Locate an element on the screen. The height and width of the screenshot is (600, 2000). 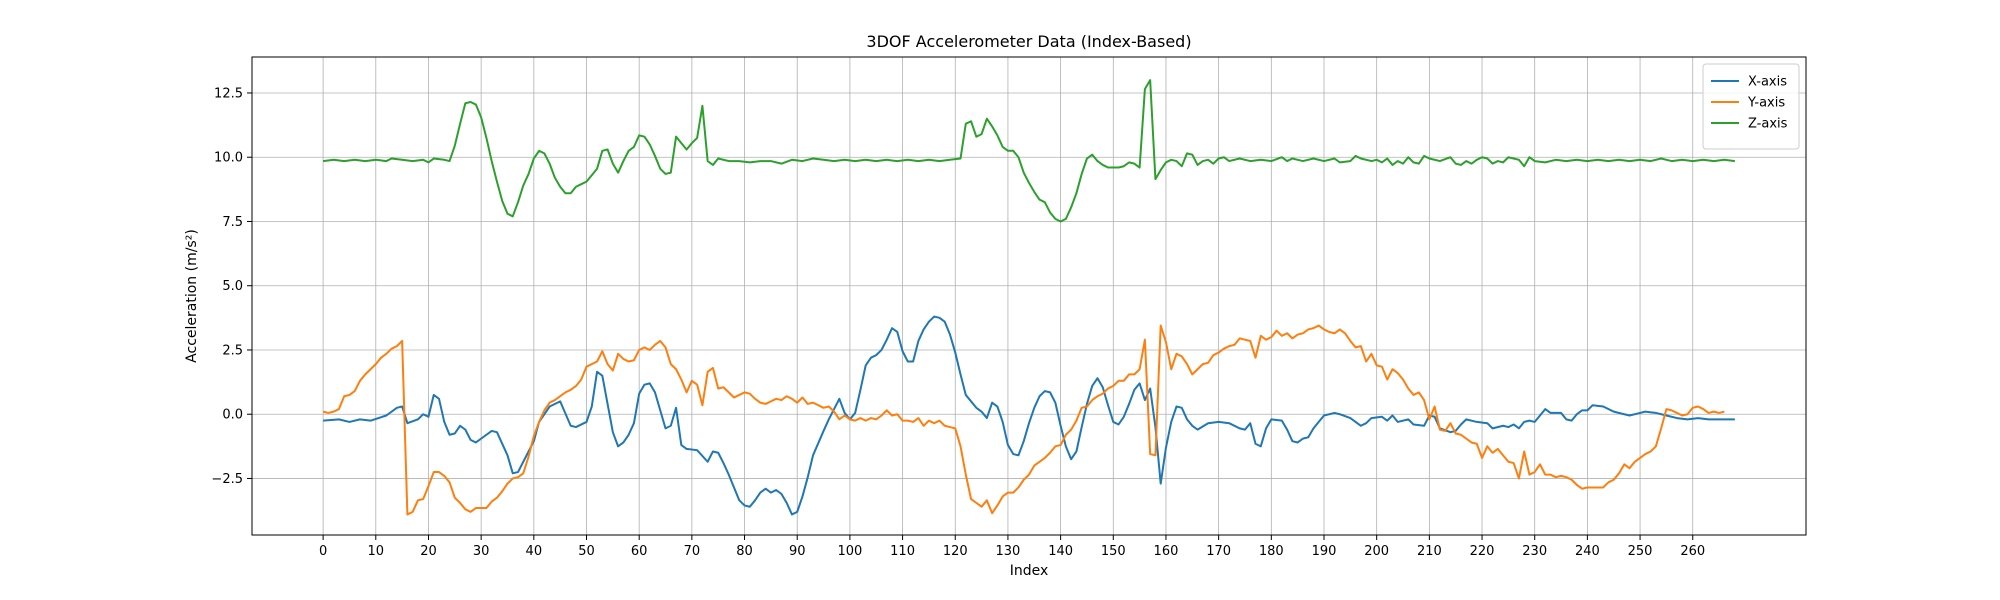
x-tick-label: 40 is located at coordinates (534, 551).